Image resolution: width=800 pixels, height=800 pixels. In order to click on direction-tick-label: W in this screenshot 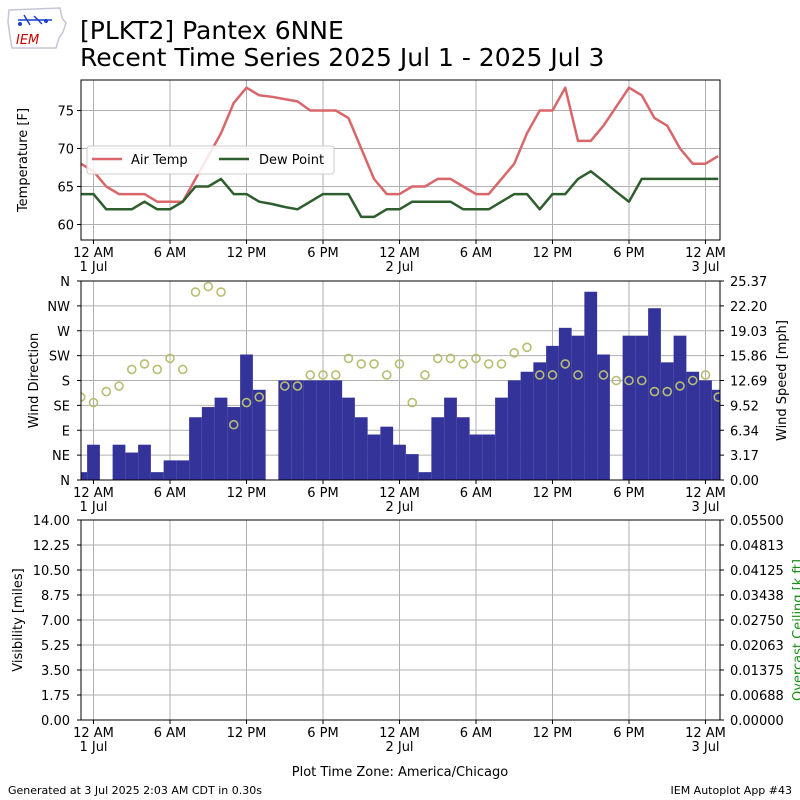, I will do `click(63, 332)`.